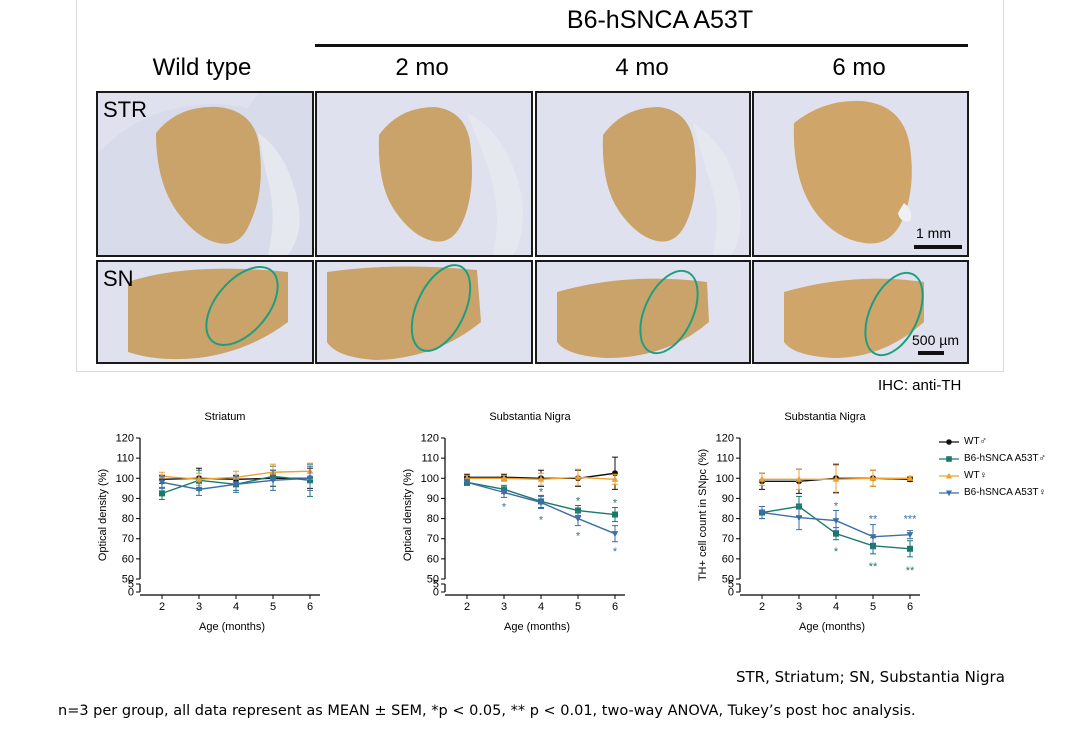  Describe the element at coordinates (225, 417) in the screenshot. I see `chart-title: Striatum` at that location.